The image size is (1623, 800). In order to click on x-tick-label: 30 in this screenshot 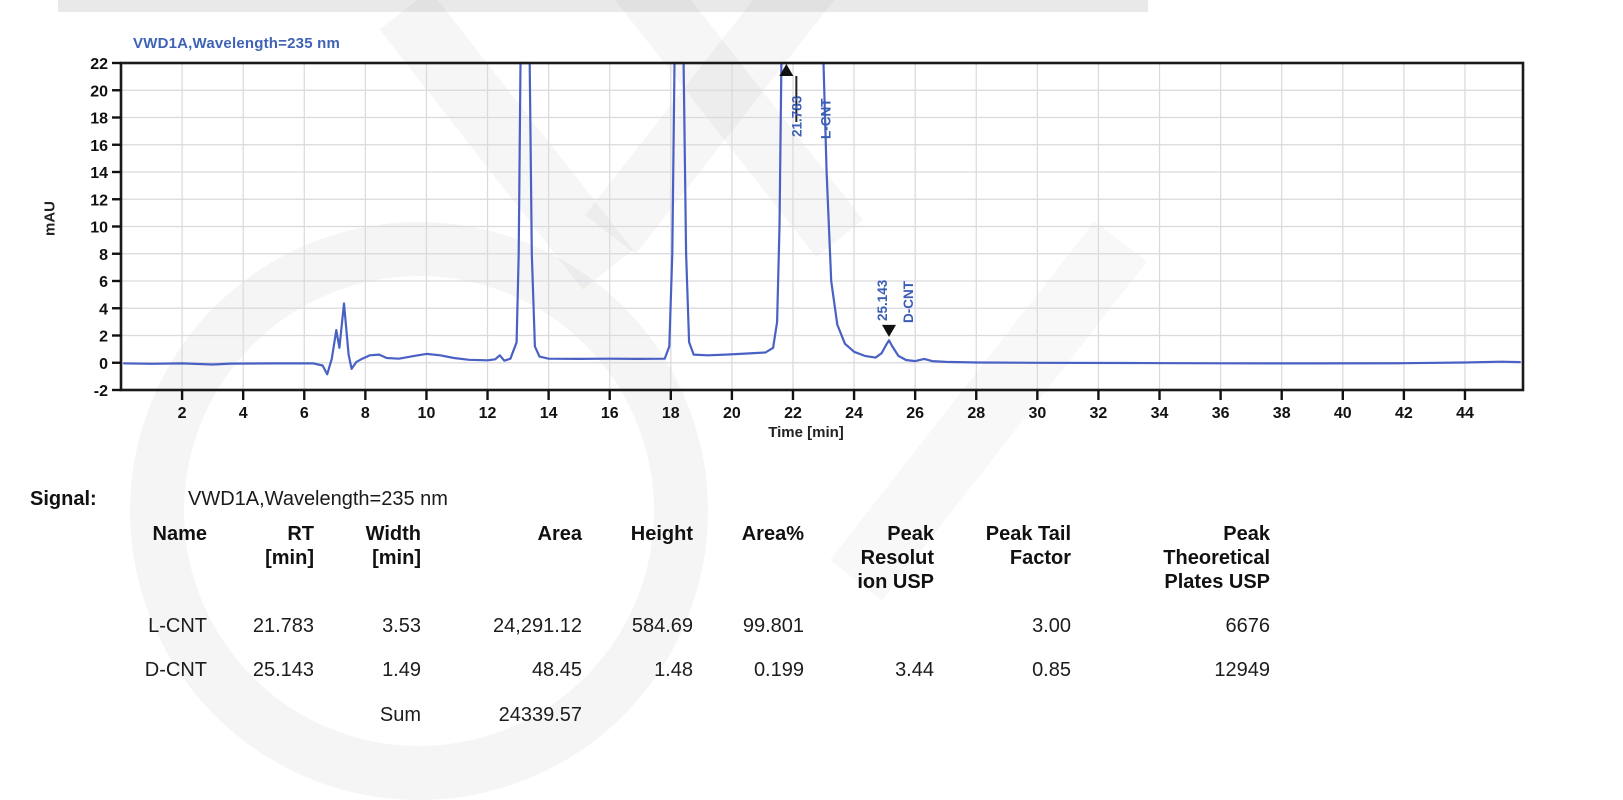, I will do `click(1037, 413)`.